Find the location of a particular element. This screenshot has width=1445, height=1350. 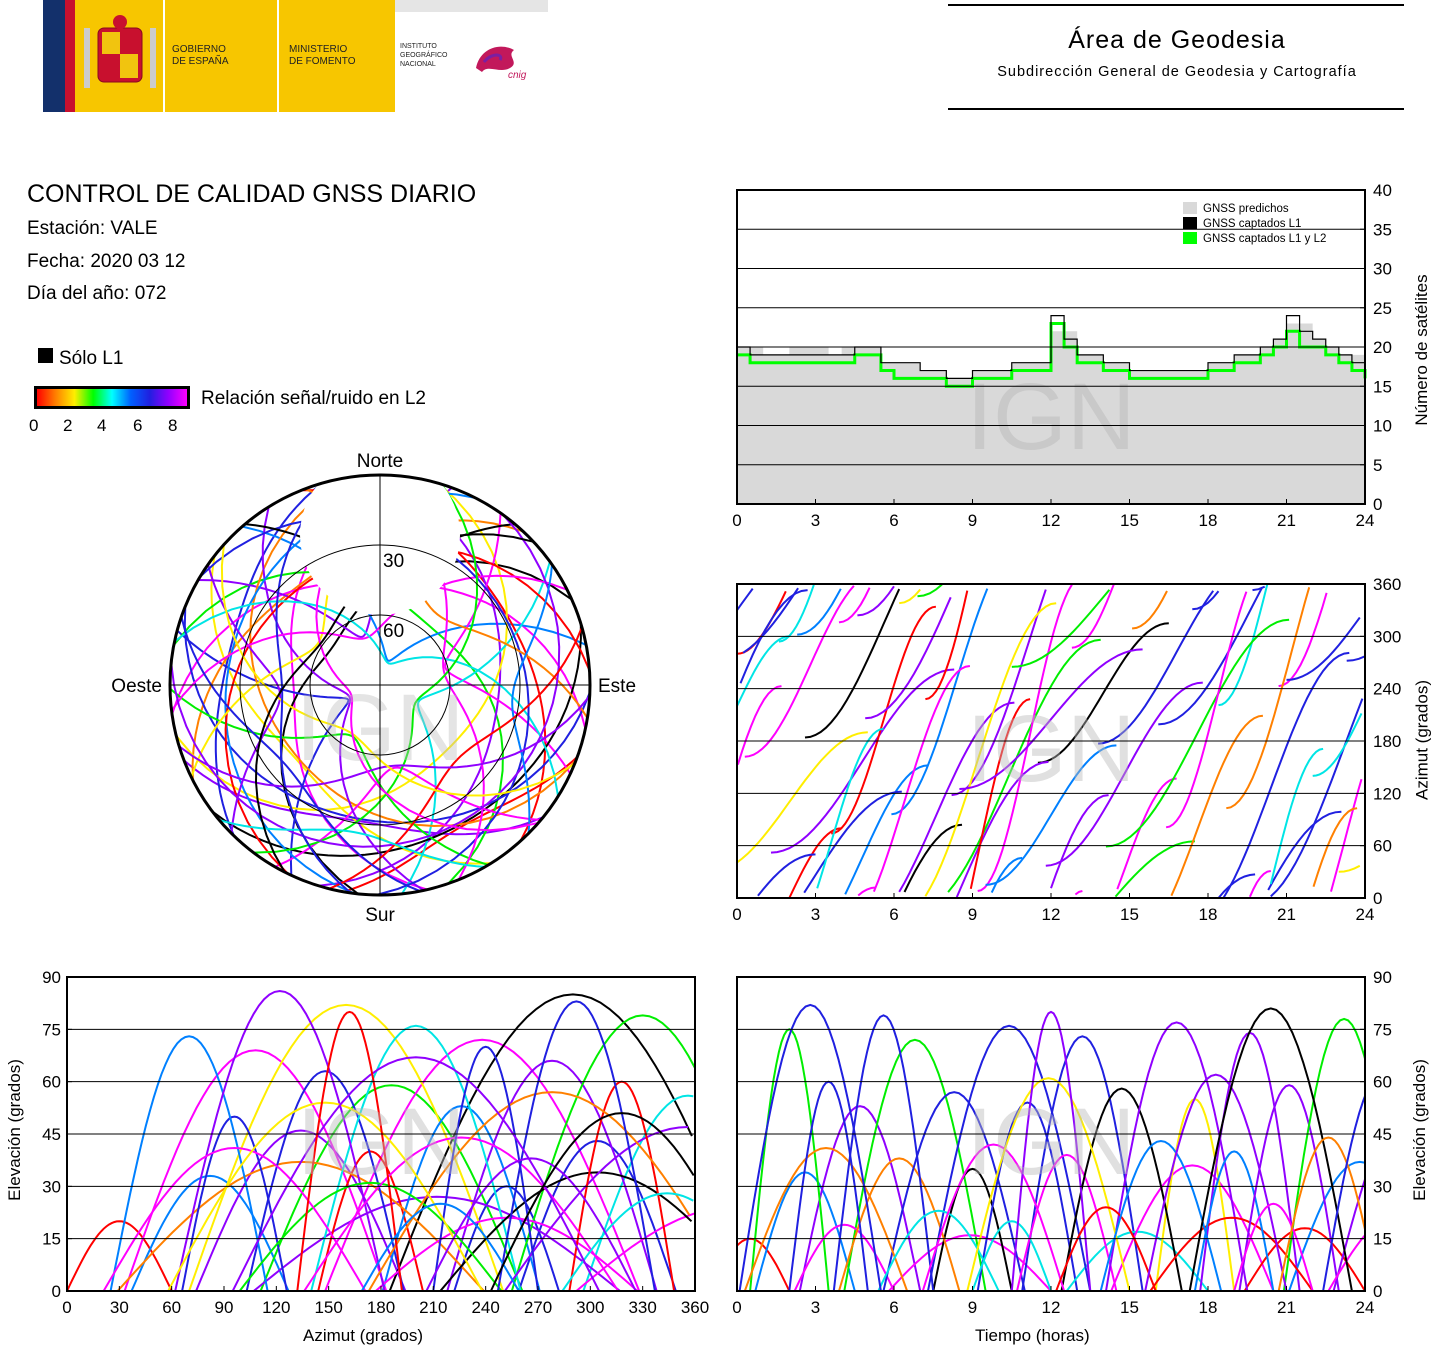

institute-text: INSTITUTO GEOGRÁFICO NACIONAL is located at coordinates (423, 55).